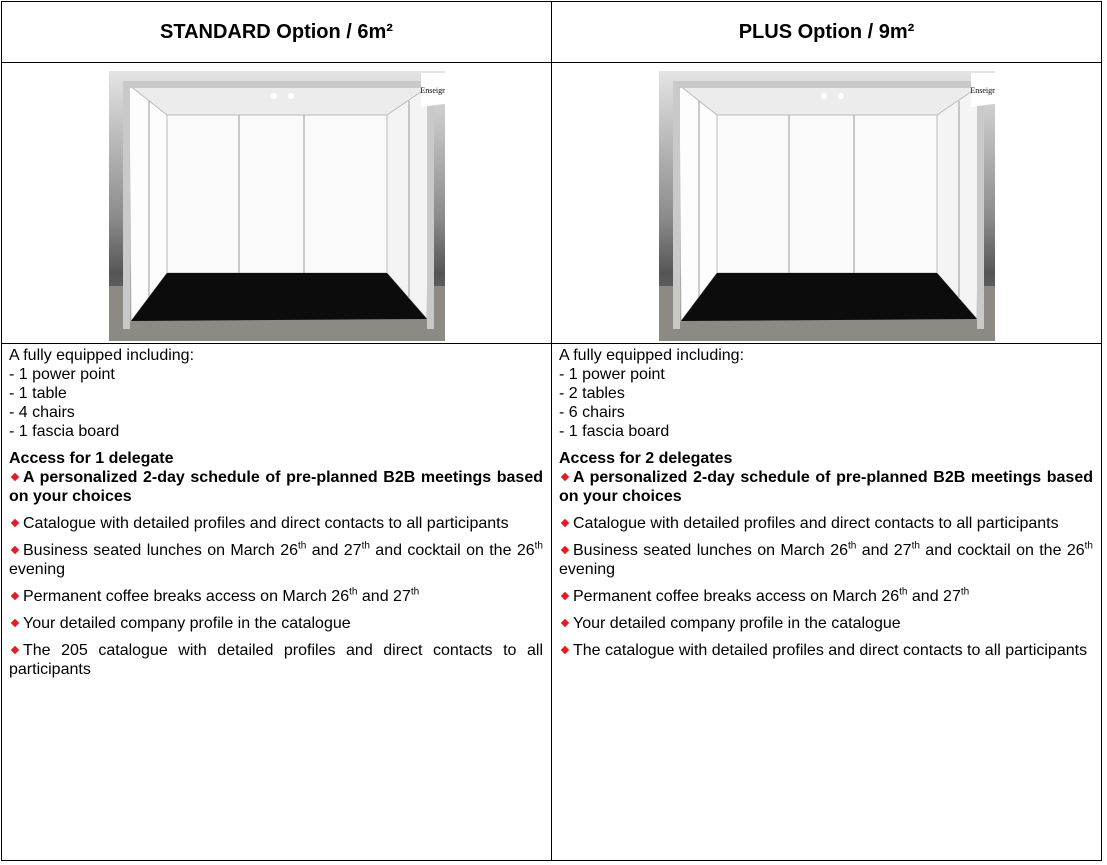 The image size is (1107, 865). What do you see at coordinates (646, 458) in the screenshot?
I see `access: Access for 2 delegates` at bounding box center [646, 458].